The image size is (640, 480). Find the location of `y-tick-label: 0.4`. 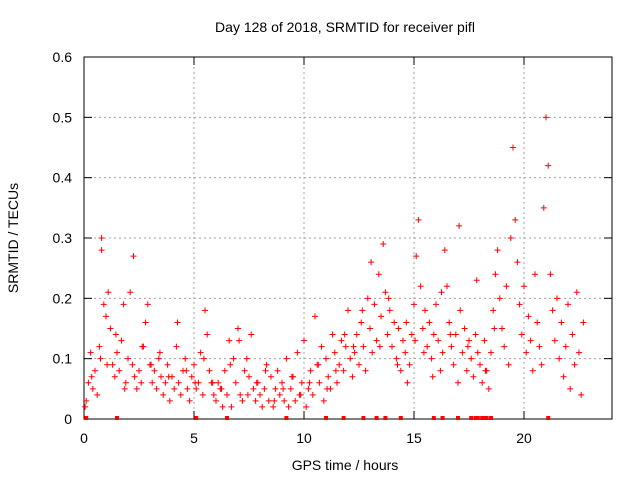

y-tick-label: 0.4 is located at coordinates (63, 178).